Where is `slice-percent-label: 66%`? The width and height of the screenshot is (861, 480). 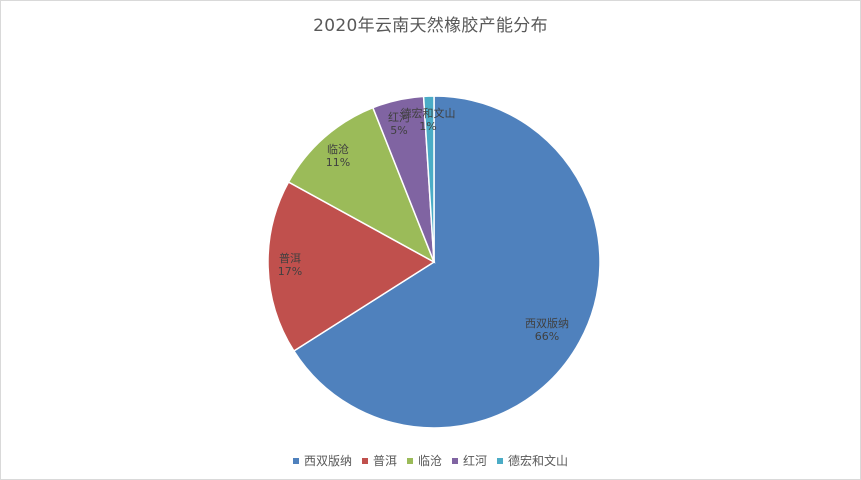
slice-percent-label: 66% is located at coordinates (547, 336).